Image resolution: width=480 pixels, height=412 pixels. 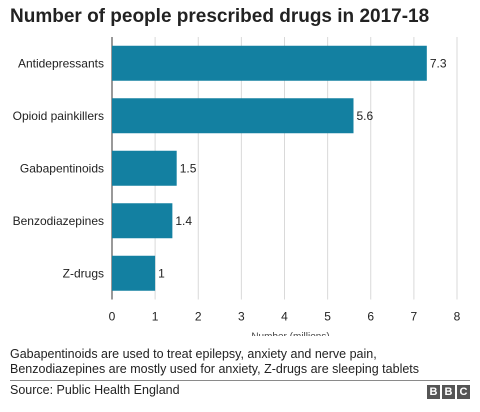 I want to click on x-tick-label: 2, so click(x=198, y=317).